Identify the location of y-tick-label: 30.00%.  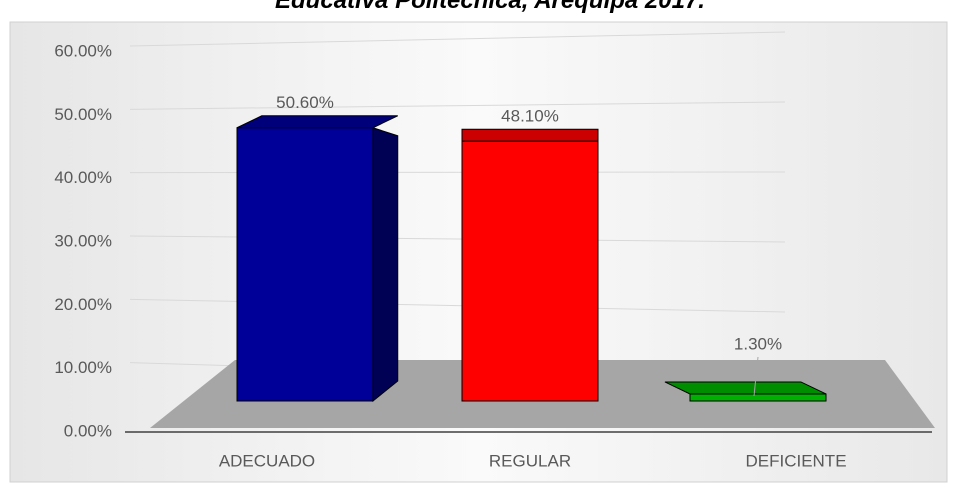
(83, 240).